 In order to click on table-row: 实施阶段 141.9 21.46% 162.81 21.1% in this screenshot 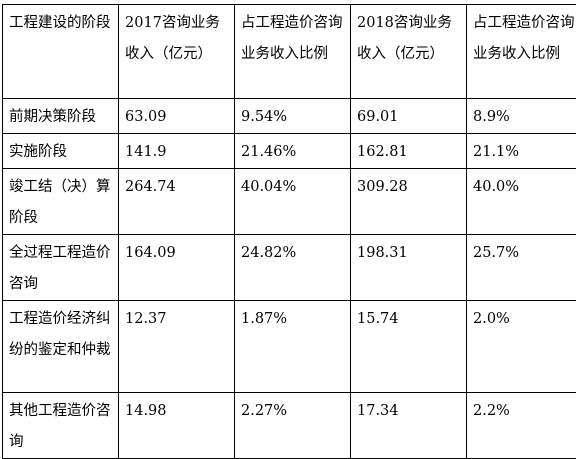, I will do `click(289, 151)`.